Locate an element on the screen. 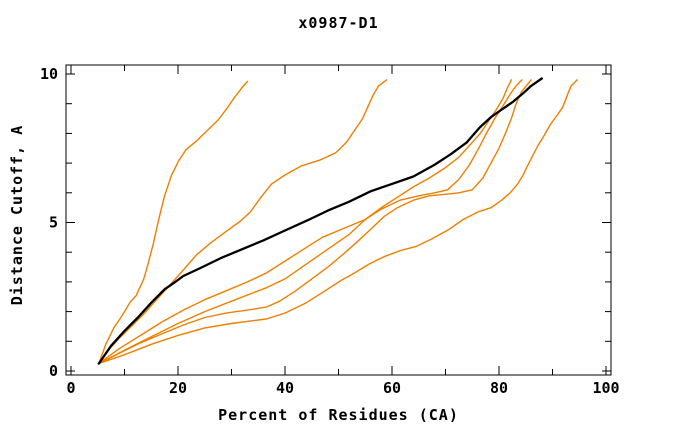  chart-title: x0987-D1 is located at coordinates (338, 23).